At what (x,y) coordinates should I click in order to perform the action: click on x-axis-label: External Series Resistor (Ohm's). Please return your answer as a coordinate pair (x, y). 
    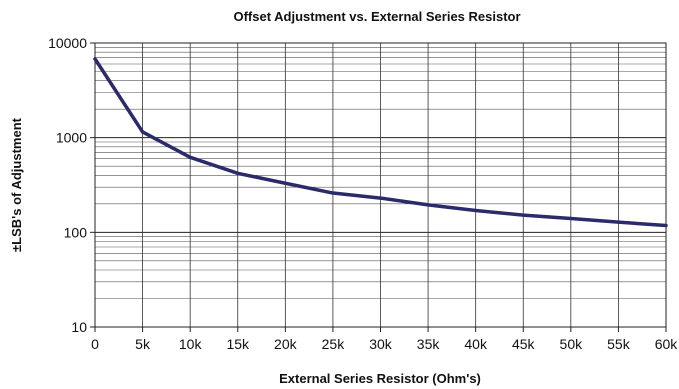
    Looking at the image, I should click on (380, 378).